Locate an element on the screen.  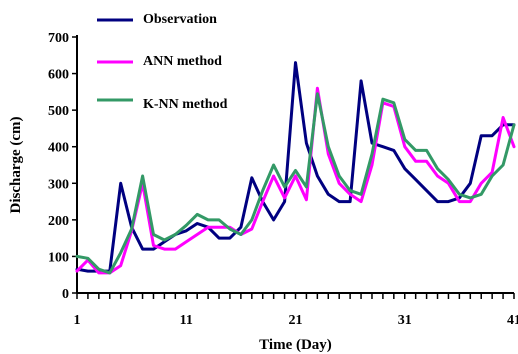
y-tick-label: 100 is located at coordinates (58, 257).